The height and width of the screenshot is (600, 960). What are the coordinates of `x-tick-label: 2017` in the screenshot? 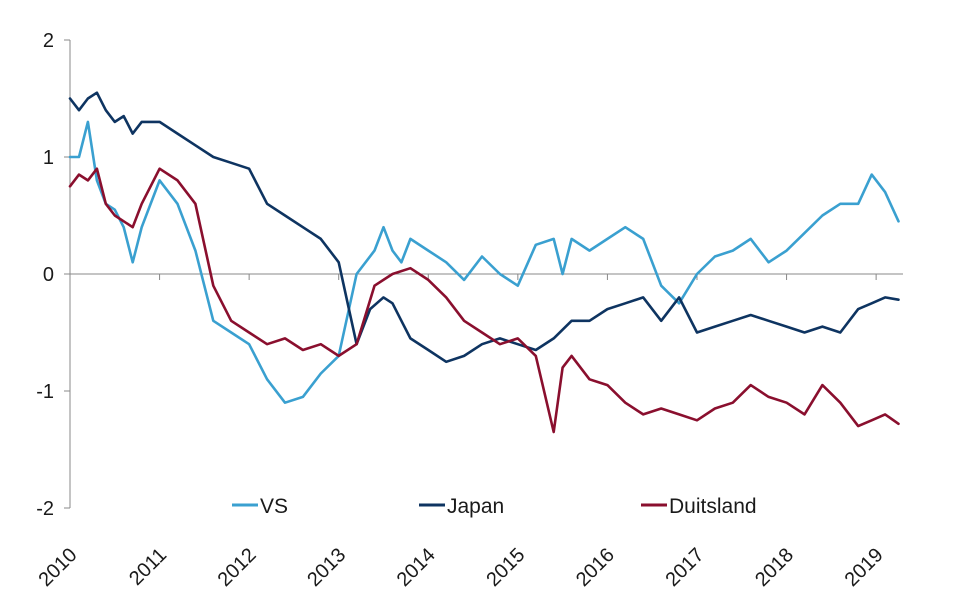 It's located at (685, 567).